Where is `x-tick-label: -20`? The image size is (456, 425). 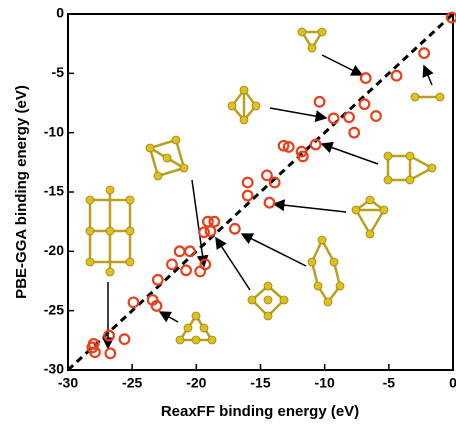 x-tick-label: -20 is located at coordinates (196, 383).